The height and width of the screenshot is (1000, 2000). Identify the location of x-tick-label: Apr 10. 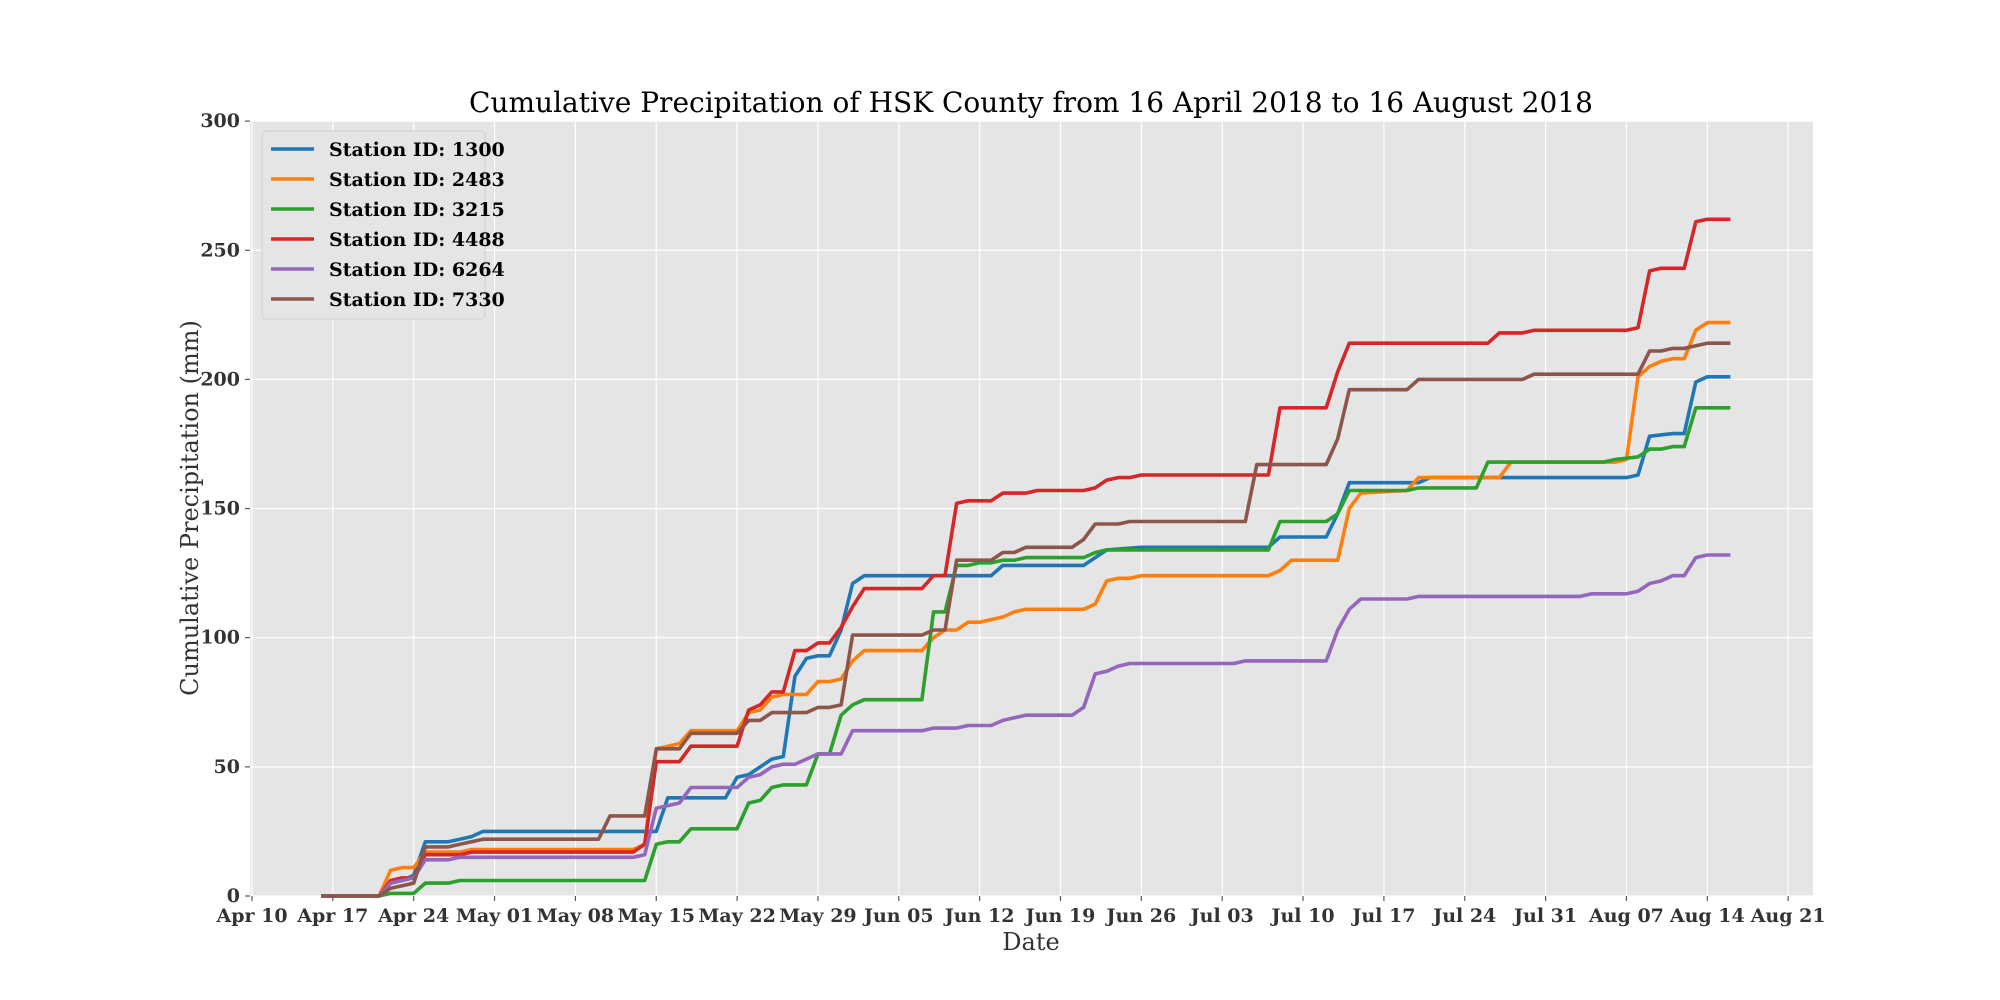
(251, 916).